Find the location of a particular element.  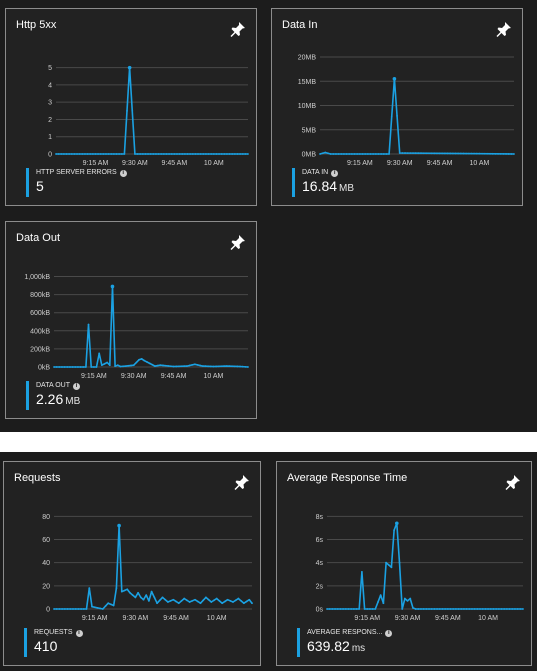

x-tick-label: 9:15 AM is located at coordinates (94, 376).